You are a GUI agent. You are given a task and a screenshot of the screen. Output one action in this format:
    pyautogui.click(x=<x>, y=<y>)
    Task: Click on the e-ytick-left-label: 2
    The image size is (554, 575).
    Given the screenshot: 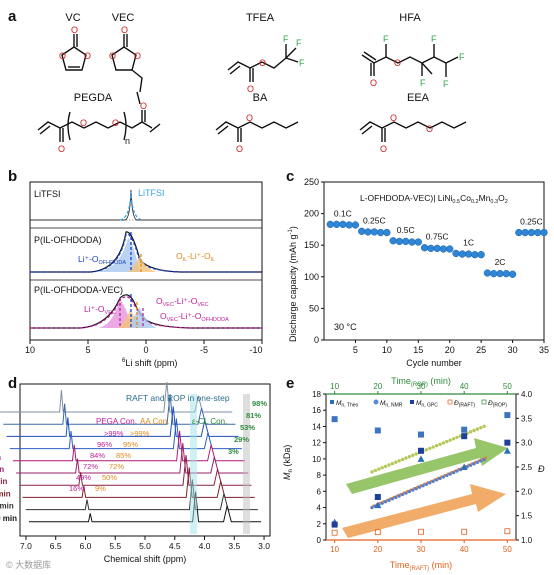 What is the action you would take?
    pyautogui.click(x=319, y=524)
    